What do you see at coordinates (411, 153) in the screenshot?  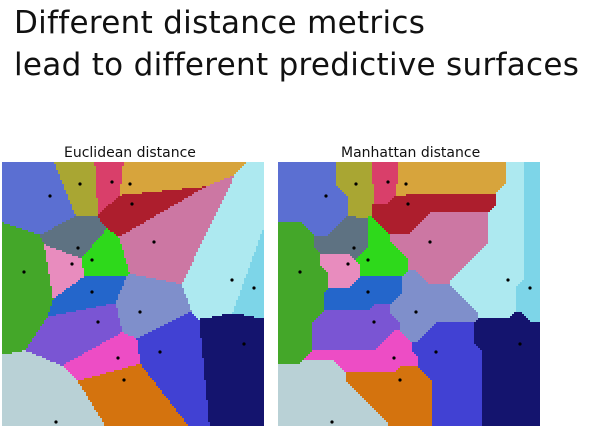 I see `manhattan-panel-label: Manhattan distance` at bounding box center [411, 153].